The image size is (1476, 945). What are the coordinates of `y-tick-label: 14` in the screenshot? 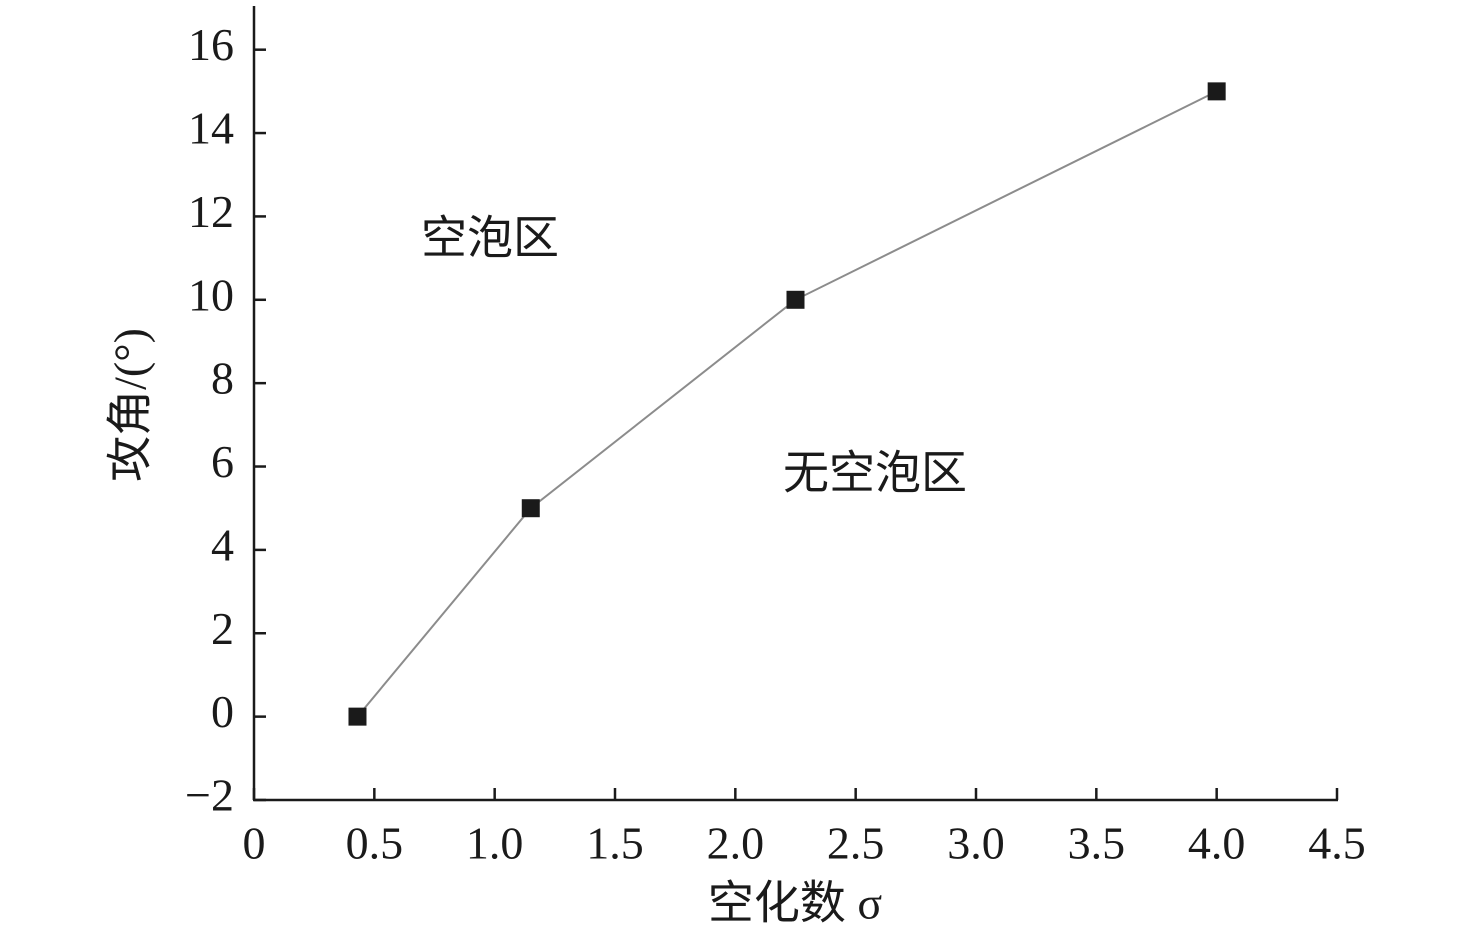 It's located at (211, 128).